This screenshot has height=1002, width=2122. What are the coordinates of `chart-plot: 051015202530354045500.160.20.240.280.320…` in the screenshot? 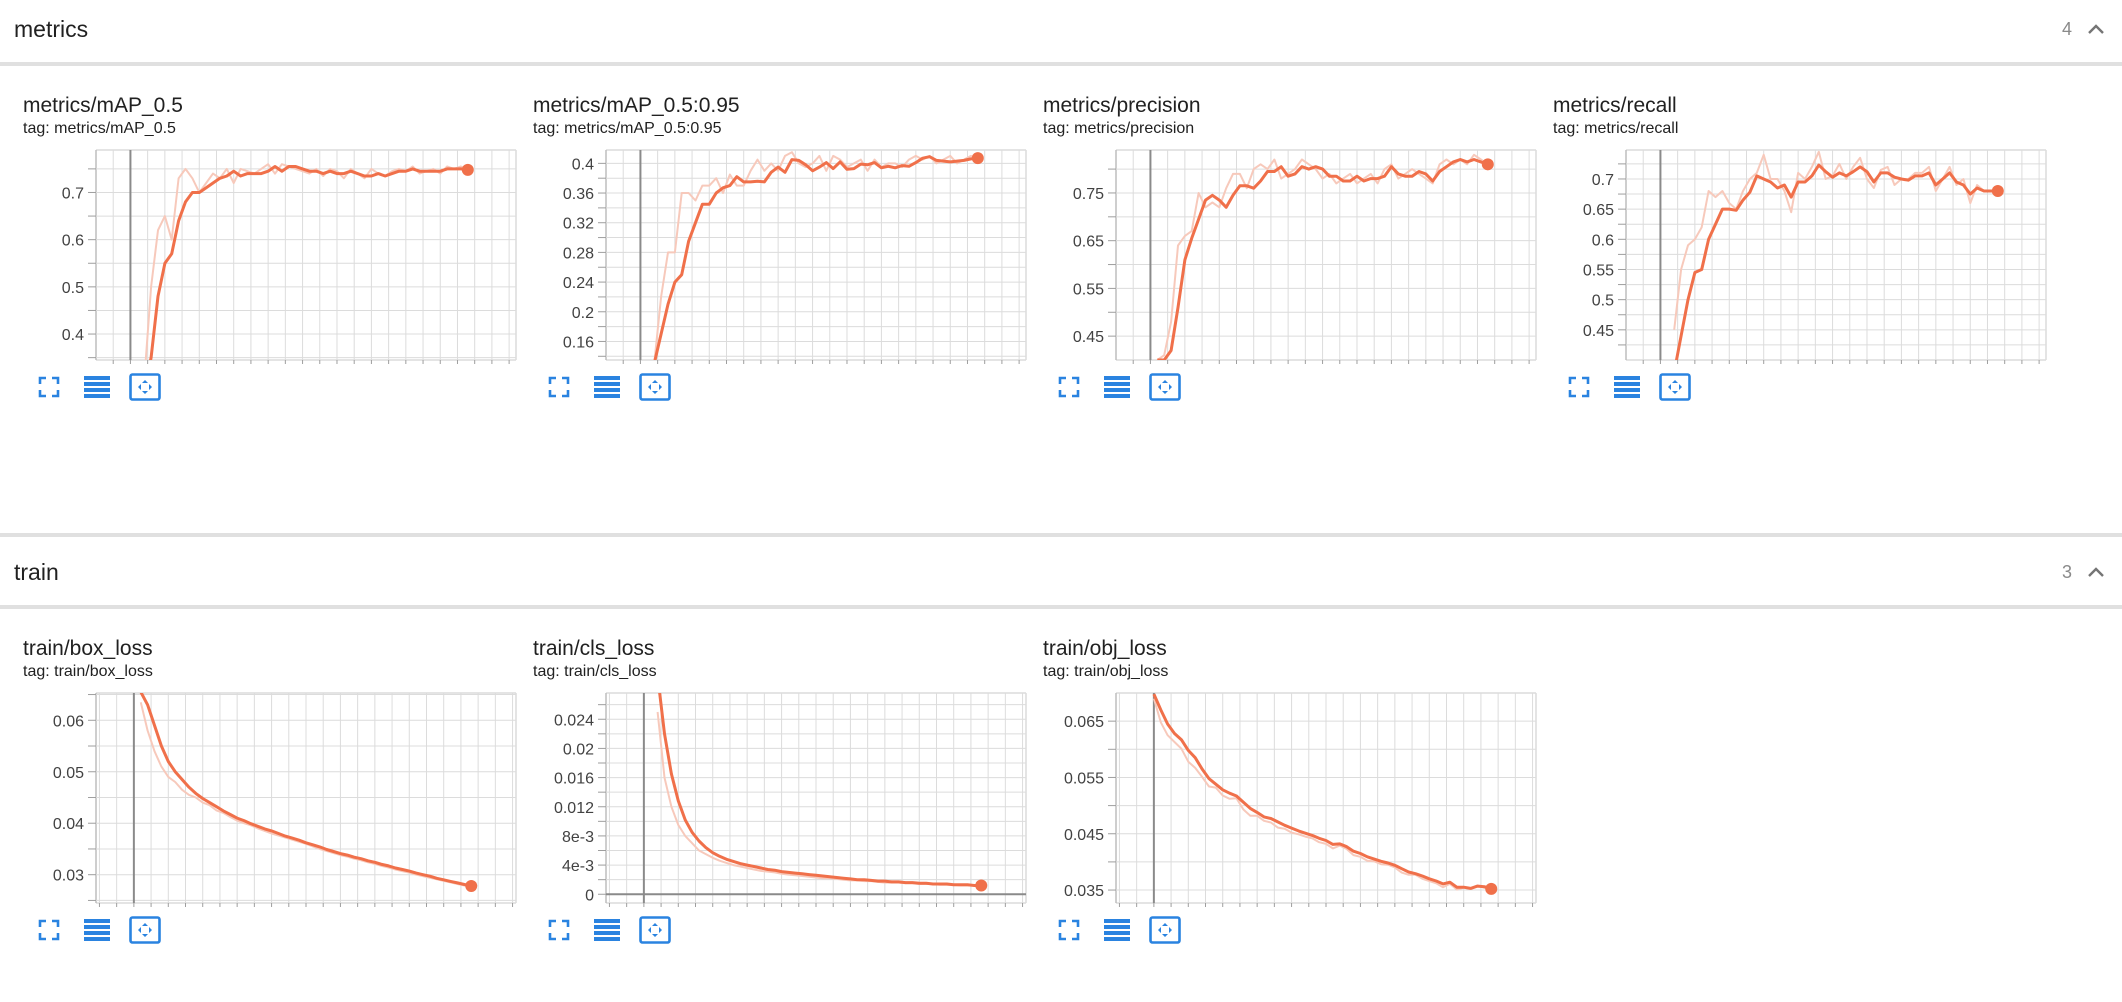 It's located at (770, 254).